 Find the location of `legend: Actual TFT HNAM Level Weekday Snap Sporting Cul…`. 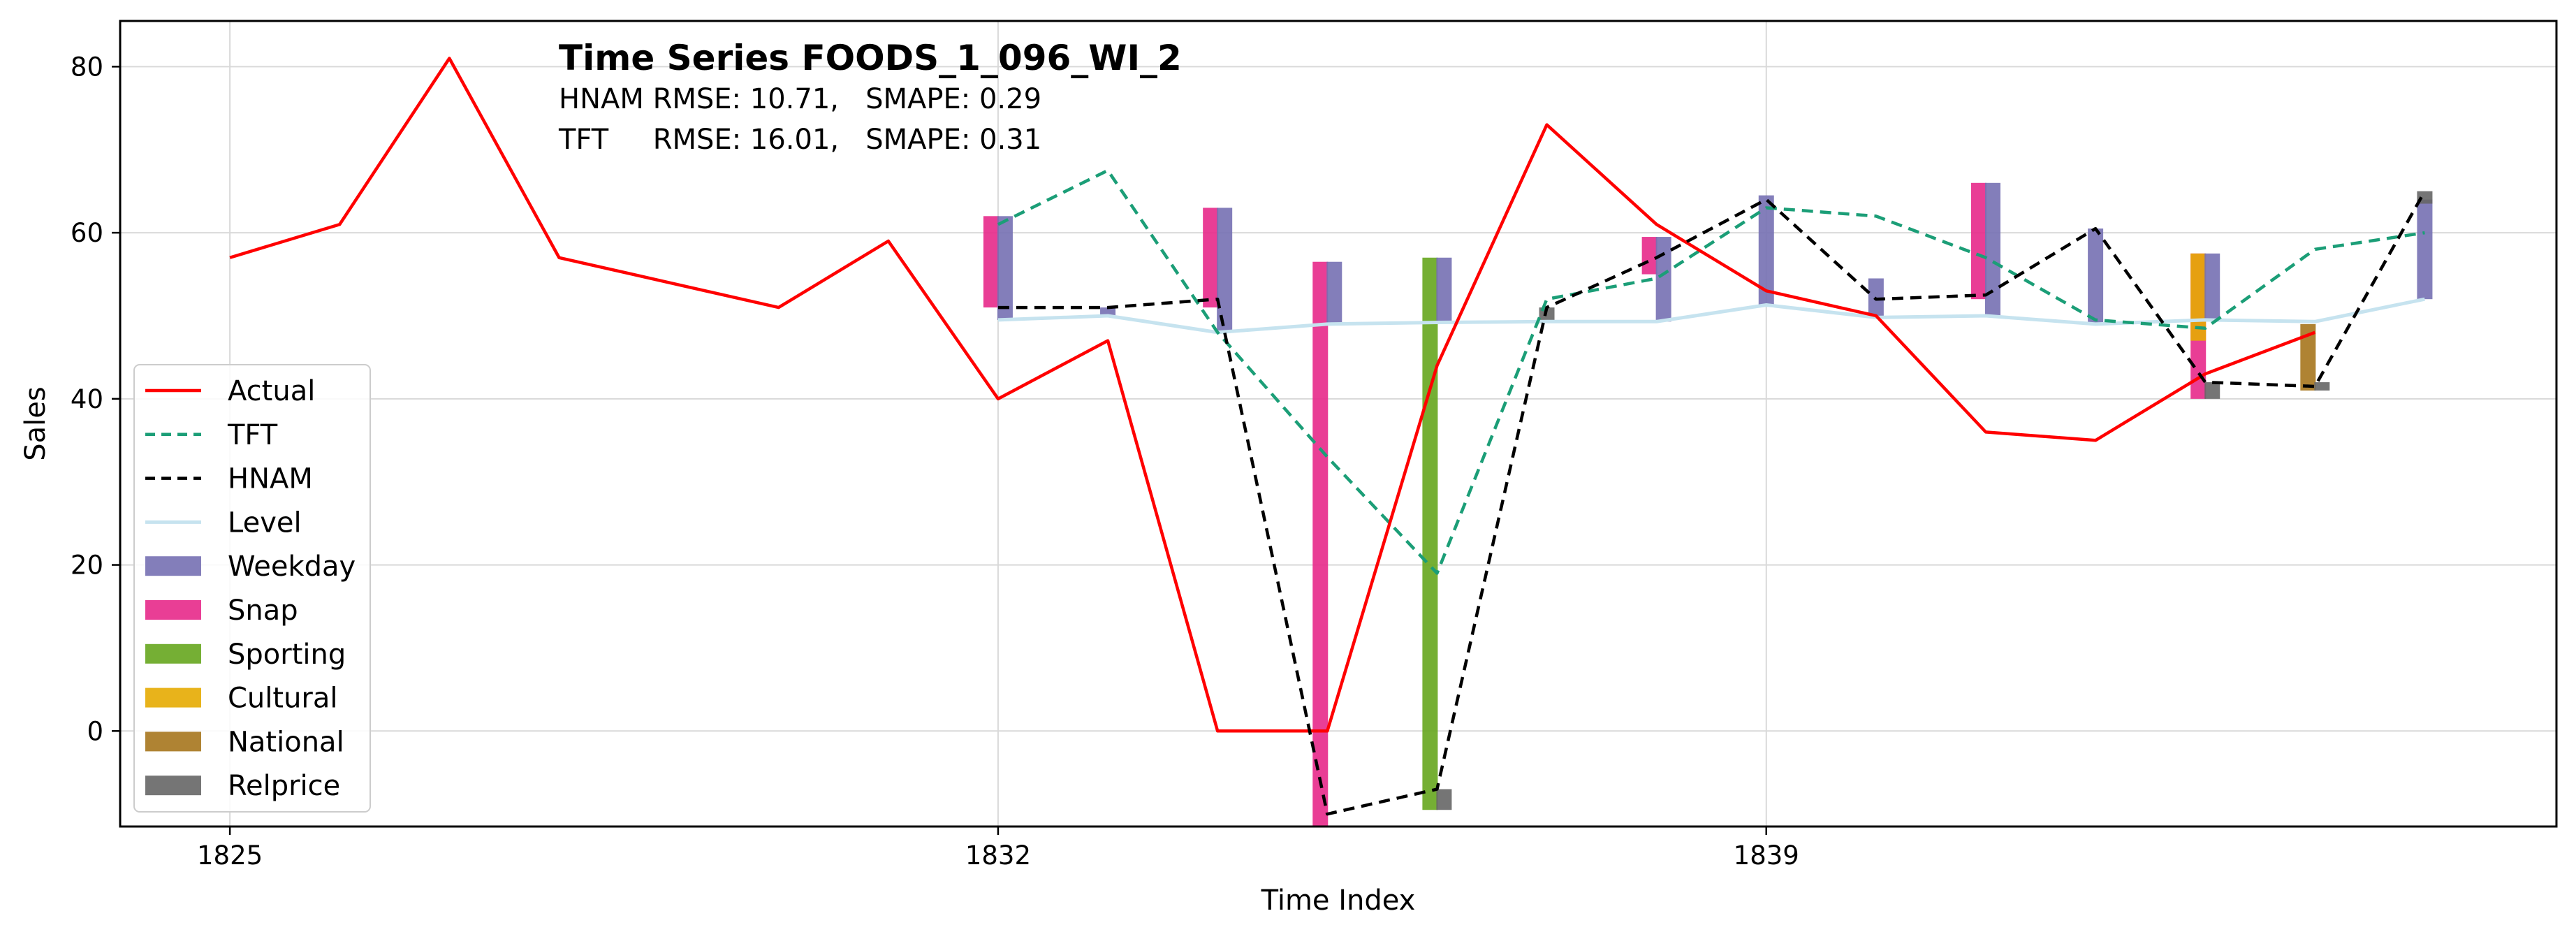

legend: Actual TFT HNAM Level Weekday Snap Sporting Cul… is located at coordinates (252, 588).